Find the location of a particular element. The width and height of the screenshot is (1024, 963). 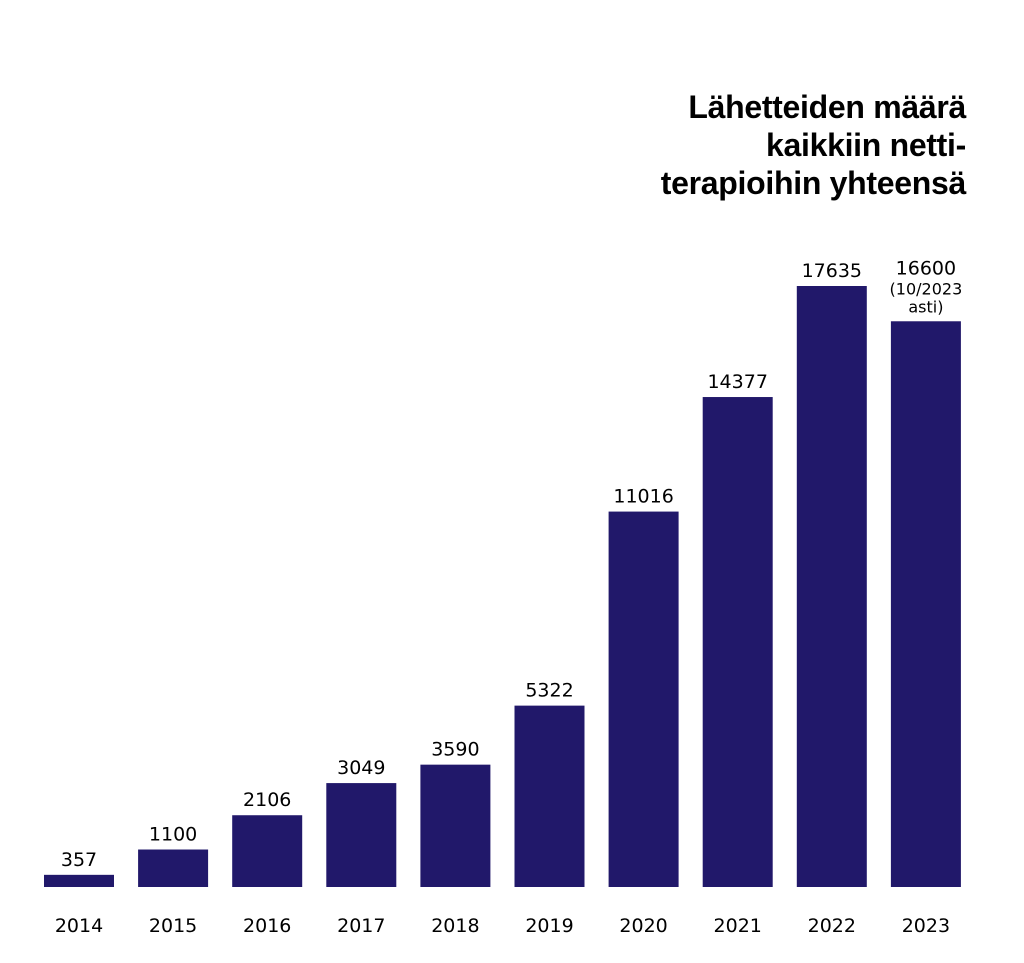

x-tick-label: 2022 is located at coordinates (832, 926).